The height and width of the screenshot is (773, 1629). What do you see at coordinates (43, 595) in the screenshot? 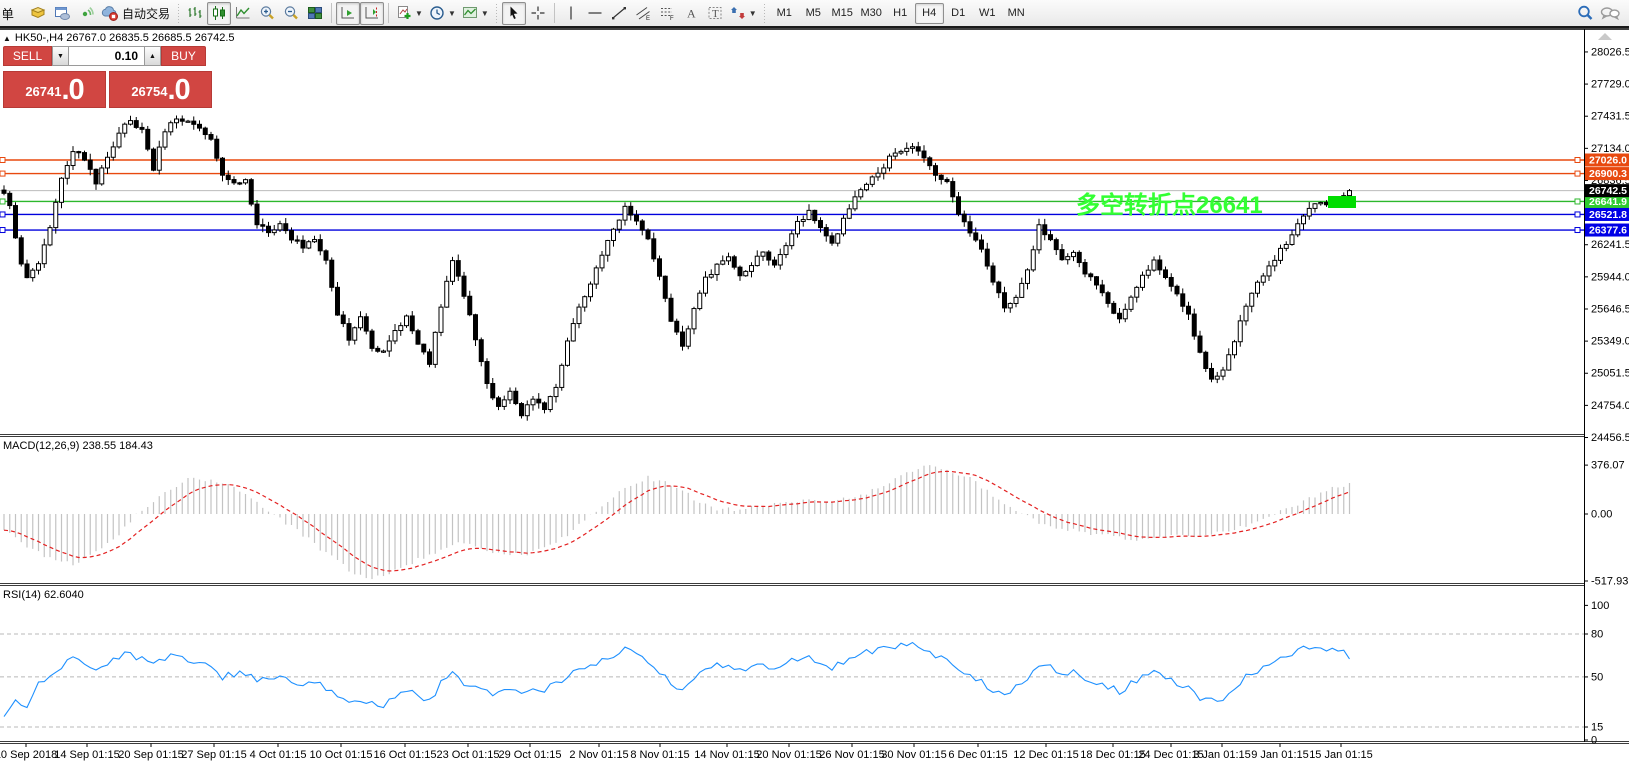
I see `rsi-label: RSI(14) 62.6040` at bounding box center [43, 595].